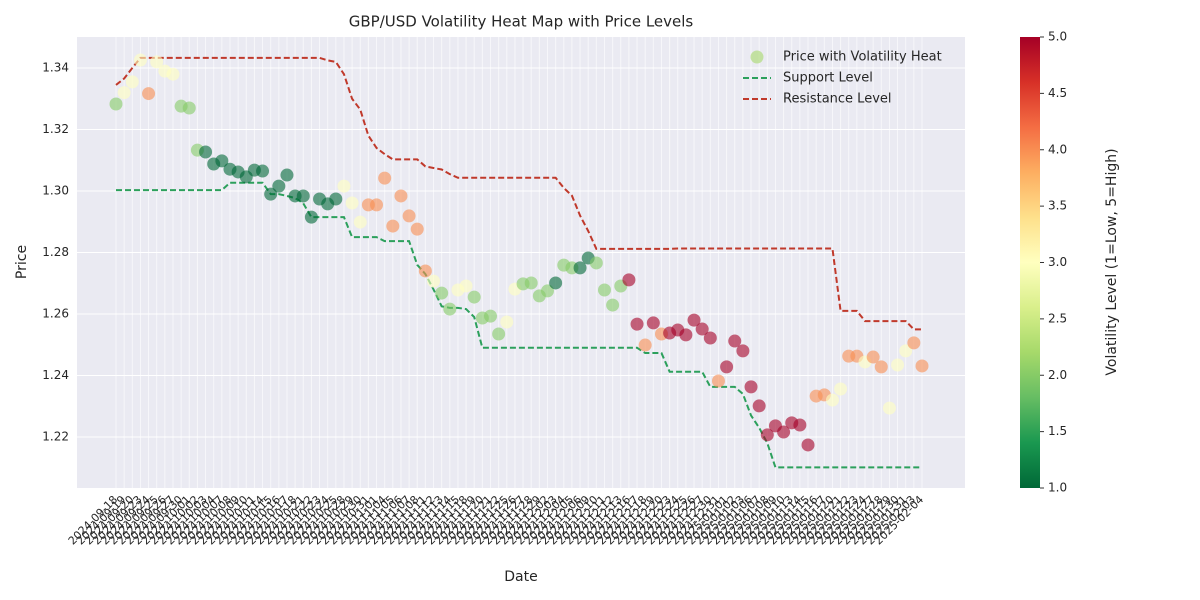  What do you see at coordinates (520, 577) in the screenshot?
I see `x-axis-label: Date` at bounding box center [520, 577].